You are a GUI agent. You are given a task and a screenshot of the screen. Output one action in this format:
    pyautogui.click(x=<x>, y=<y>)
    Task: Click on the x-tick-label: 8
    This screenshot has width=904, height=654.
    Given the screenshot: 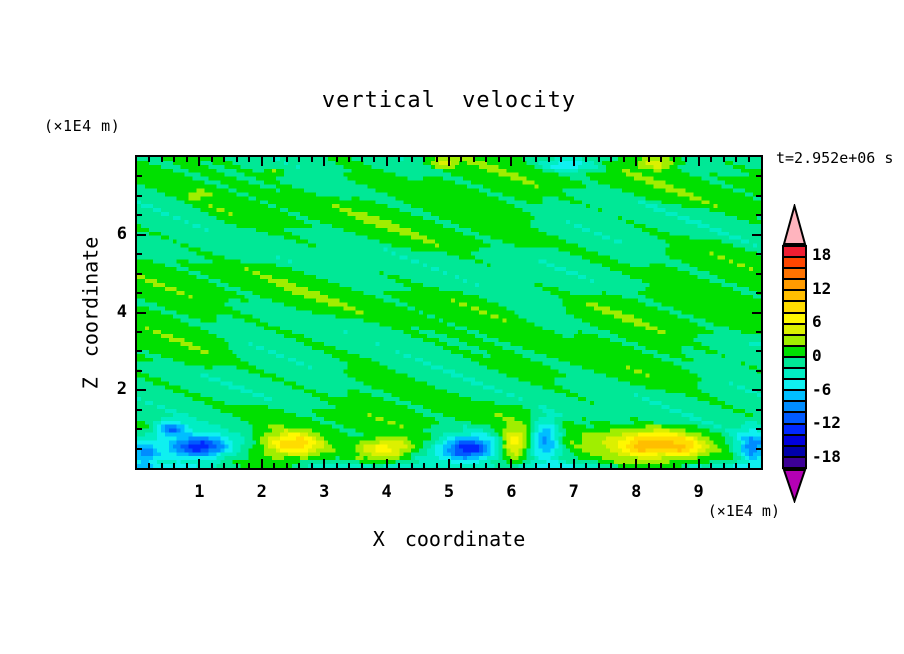 What is the action you would take?
    pyautogui.click(x=636, y=492)
    